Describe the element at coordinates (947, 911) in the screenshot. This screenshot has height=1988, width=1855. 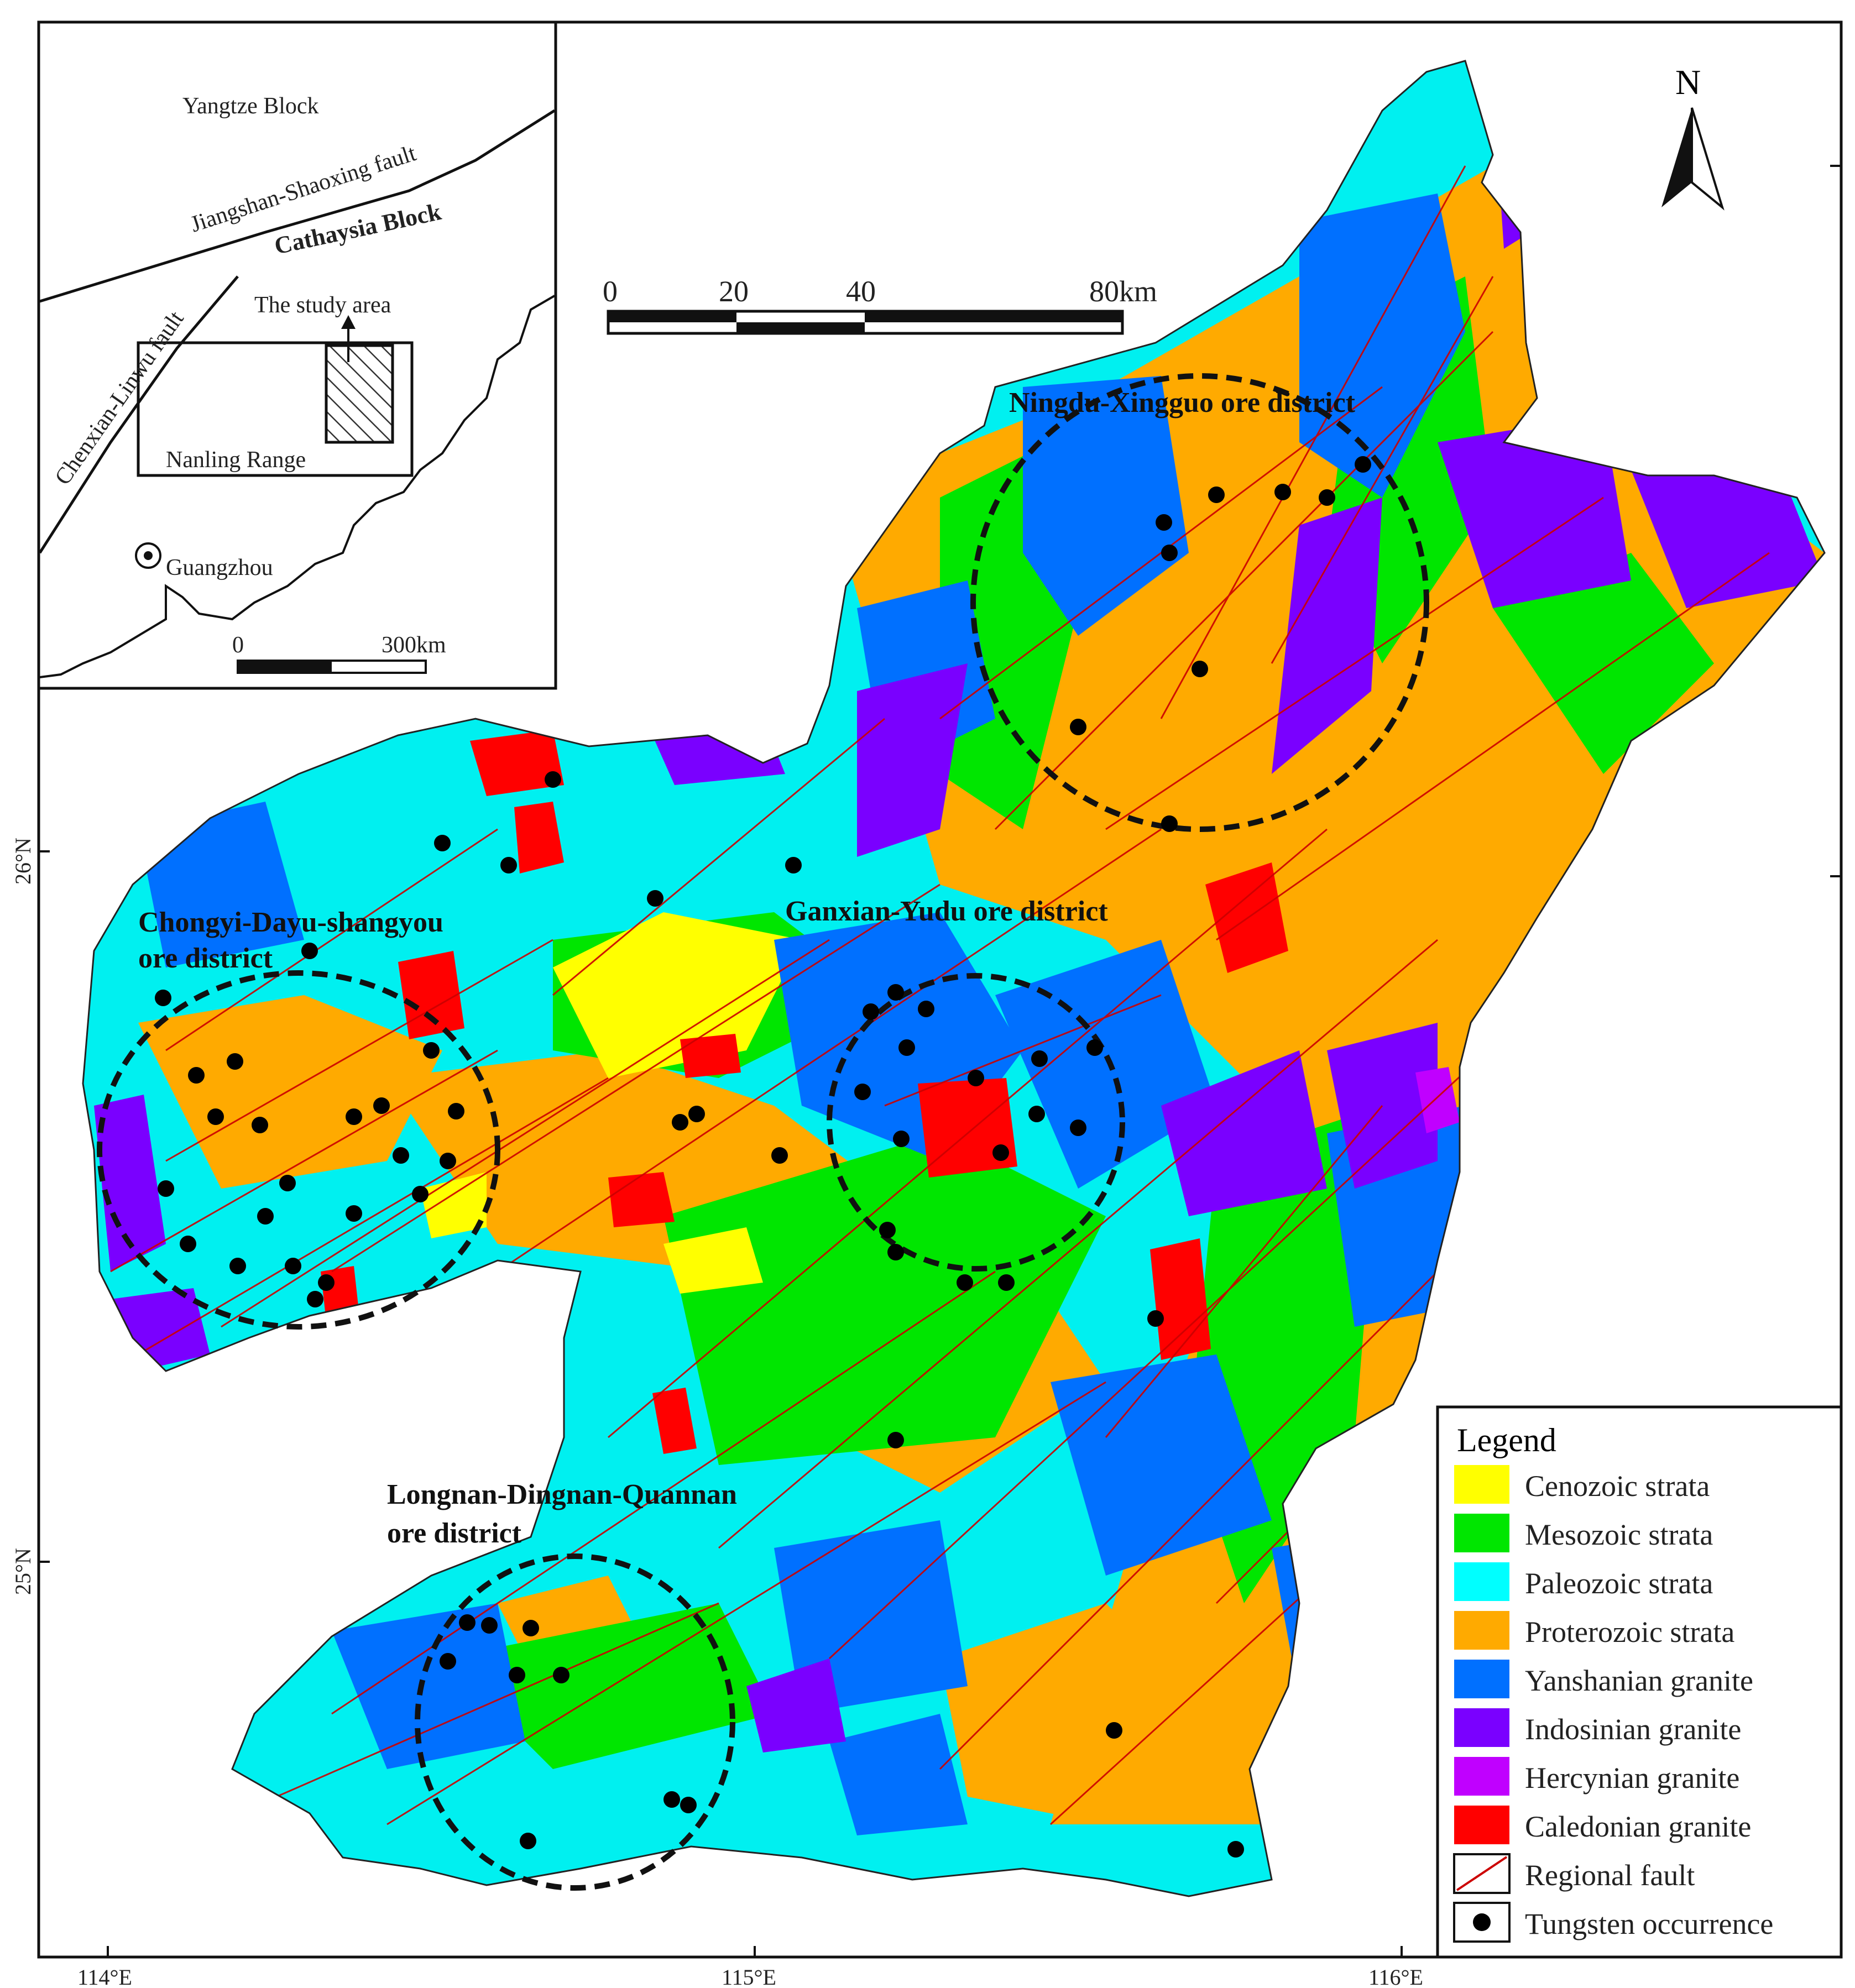
I see `ganxian-district-label: Ganxian-Yudu ore district` at that location.